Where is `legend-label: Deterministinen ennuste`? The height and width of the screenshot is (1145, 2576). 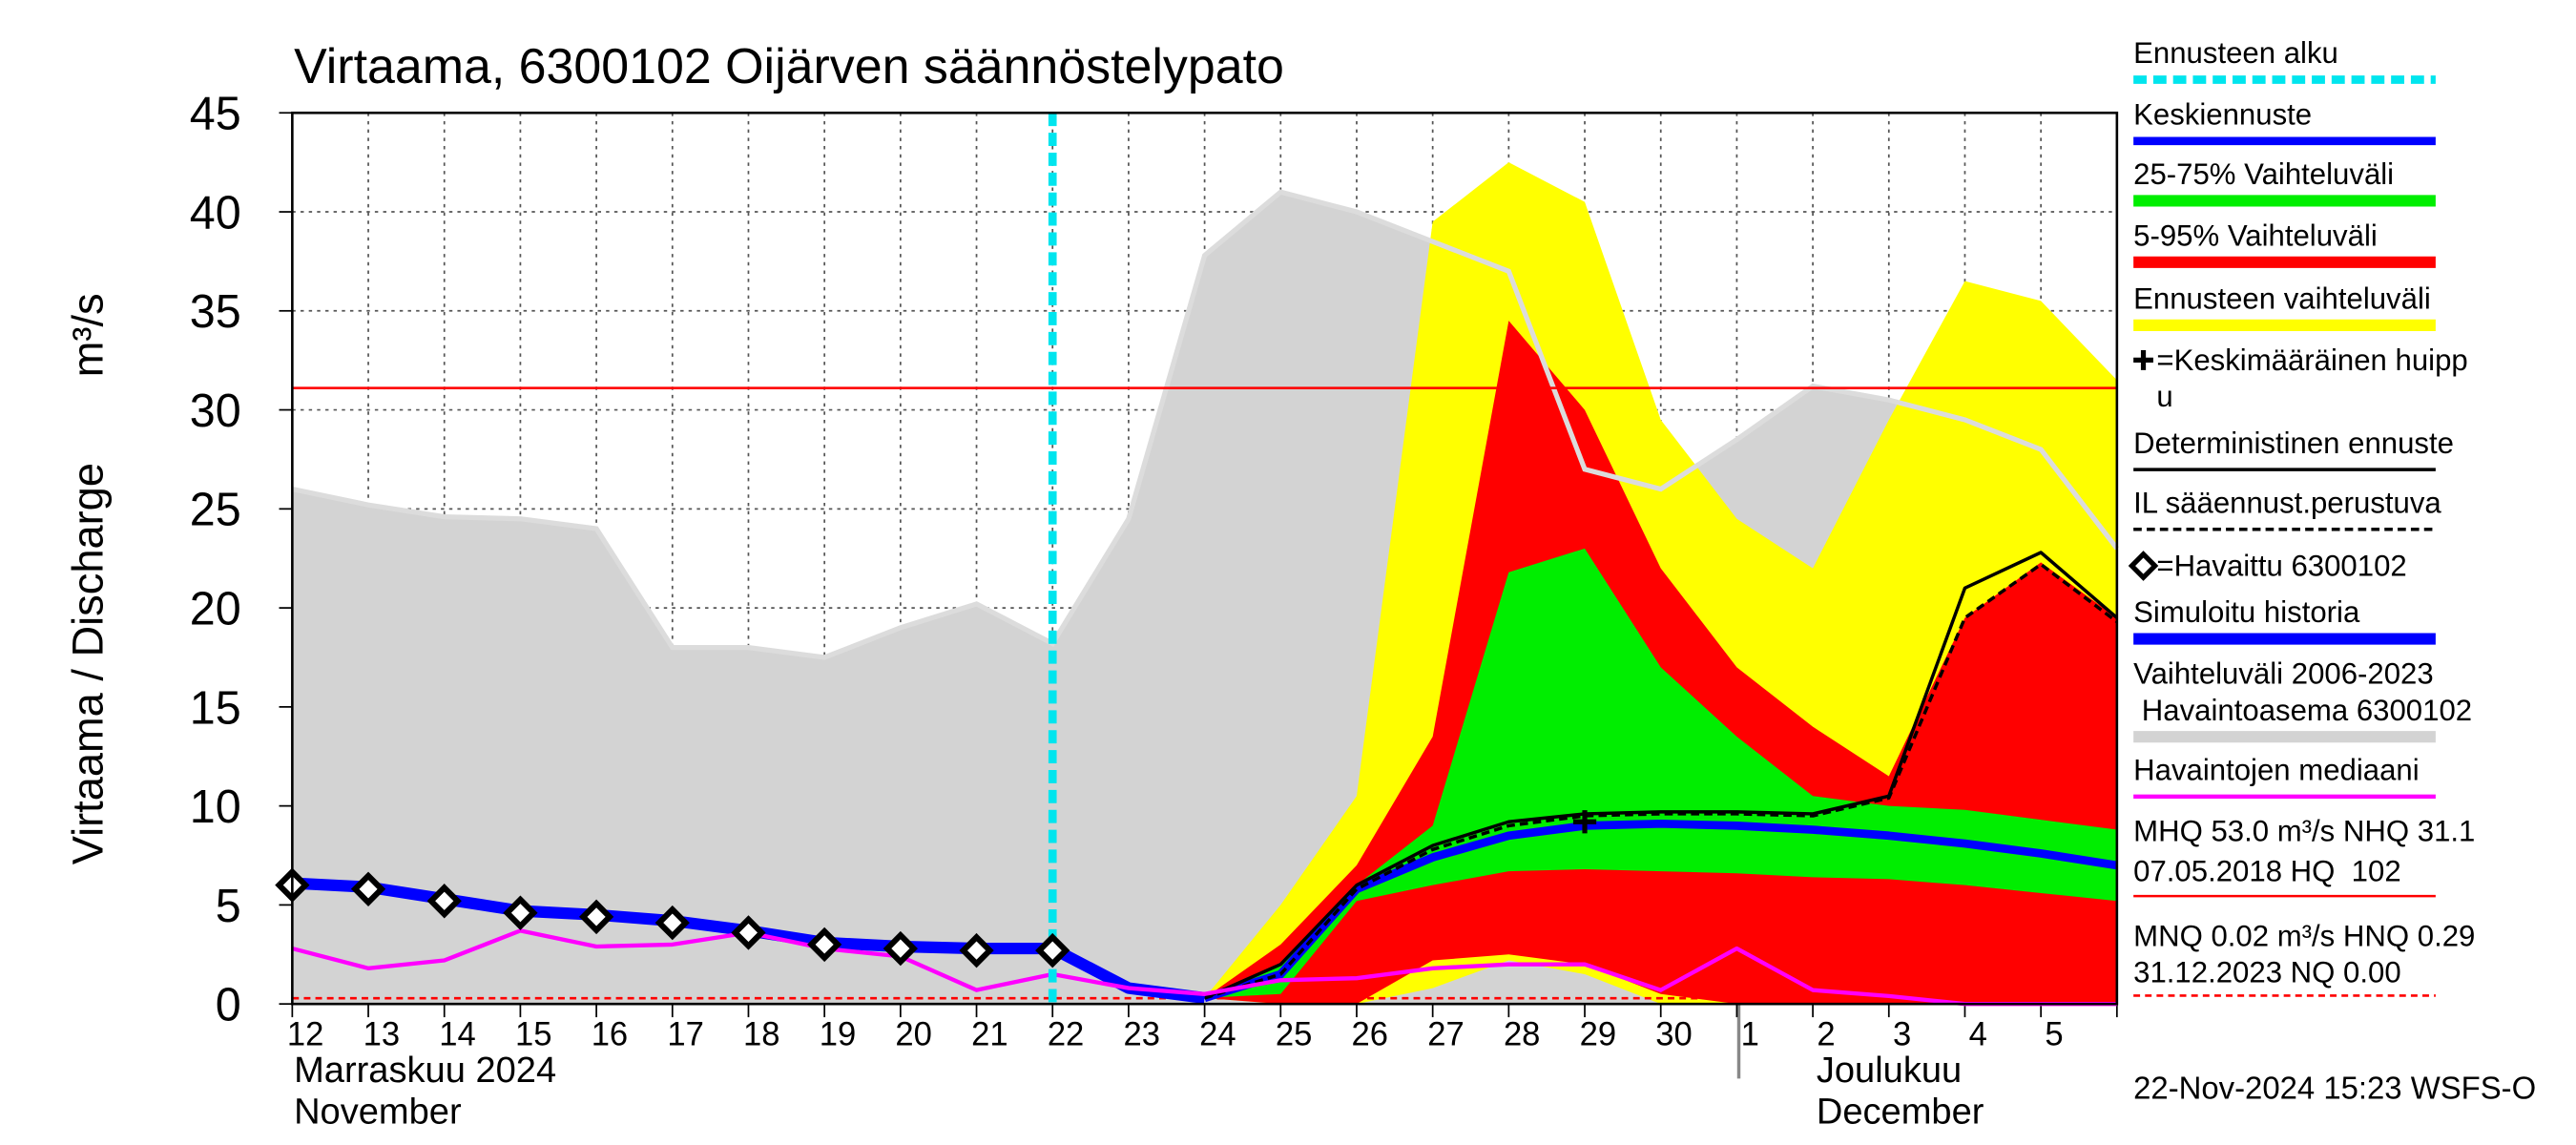
legend-label: Deterministinen ennuste is located at coordinates (2293, 444).